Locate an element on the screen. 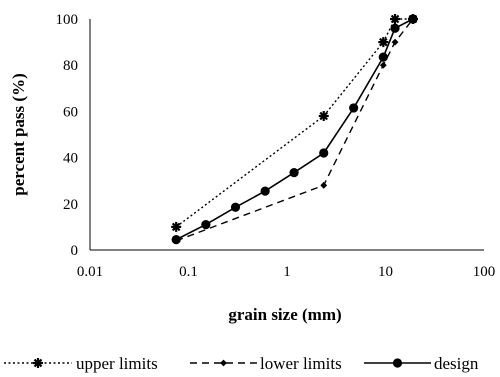  y-tick-label: 80 is located at coordinates (70, 66).